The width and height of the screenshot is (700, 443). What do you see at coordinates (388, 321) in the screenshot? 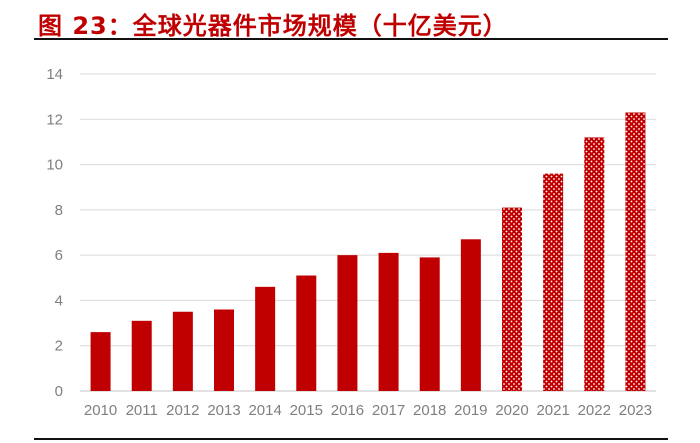
I see `bar-2017` at bounding box center [388, 321].